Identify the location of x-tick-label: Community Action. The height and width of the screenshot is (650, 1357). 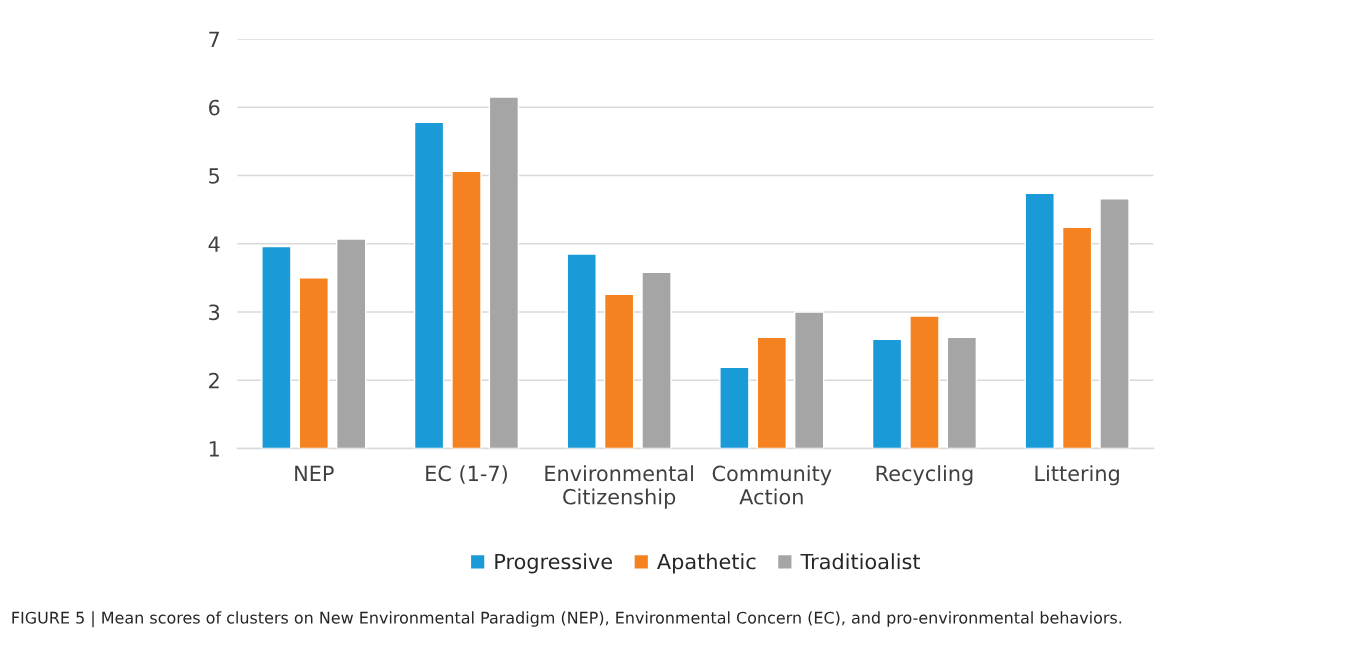
(772, 485).